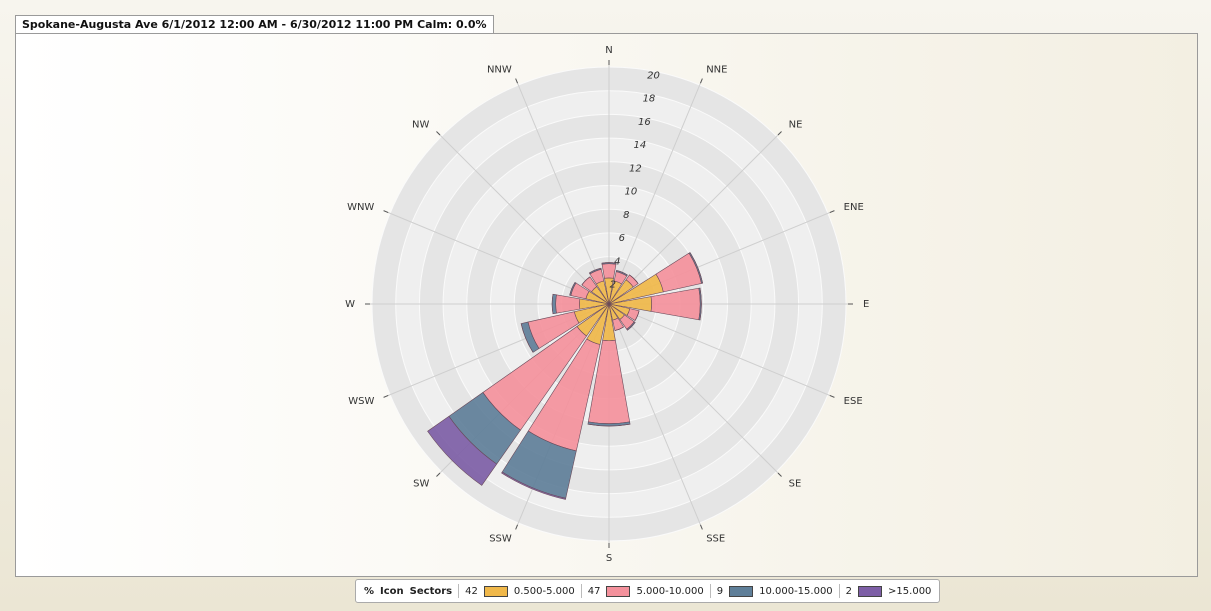  Describe the element at coordinates (421, 484) in the screenshot. I see `direction-label: SW` at that location.